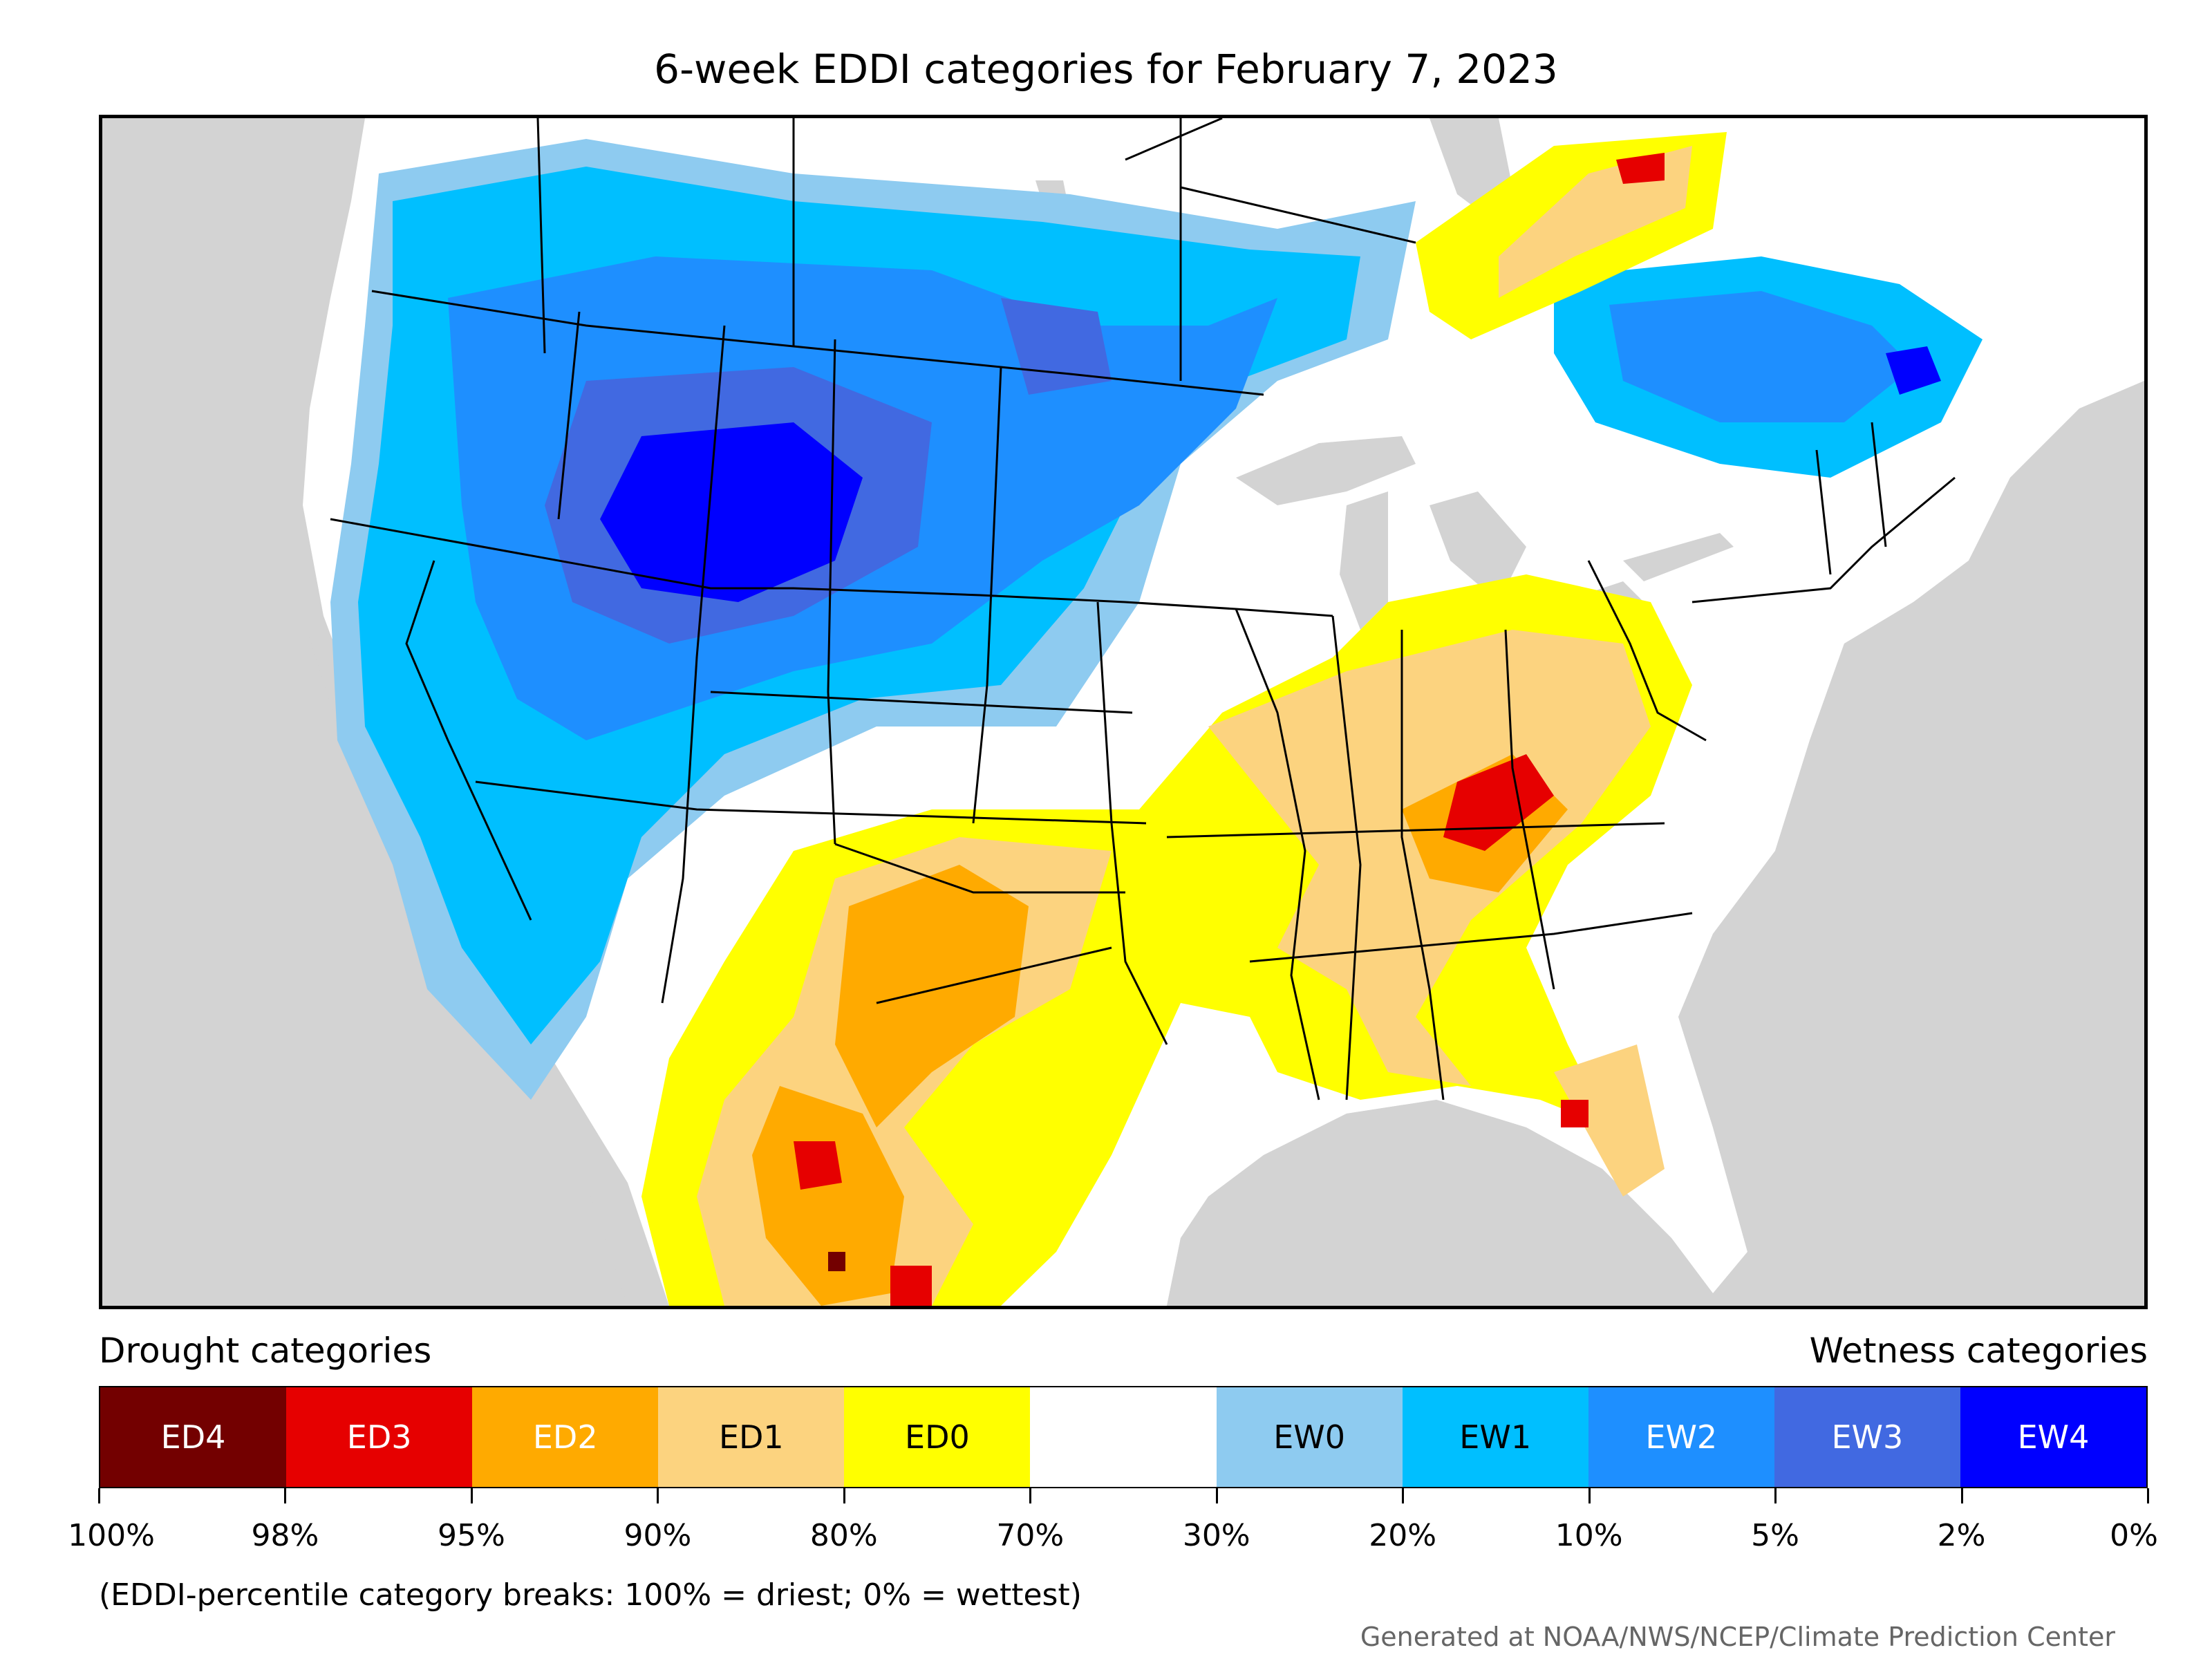 The image size is (2212, 1659). I want to click on ed4-spot, so click(836, 1261).